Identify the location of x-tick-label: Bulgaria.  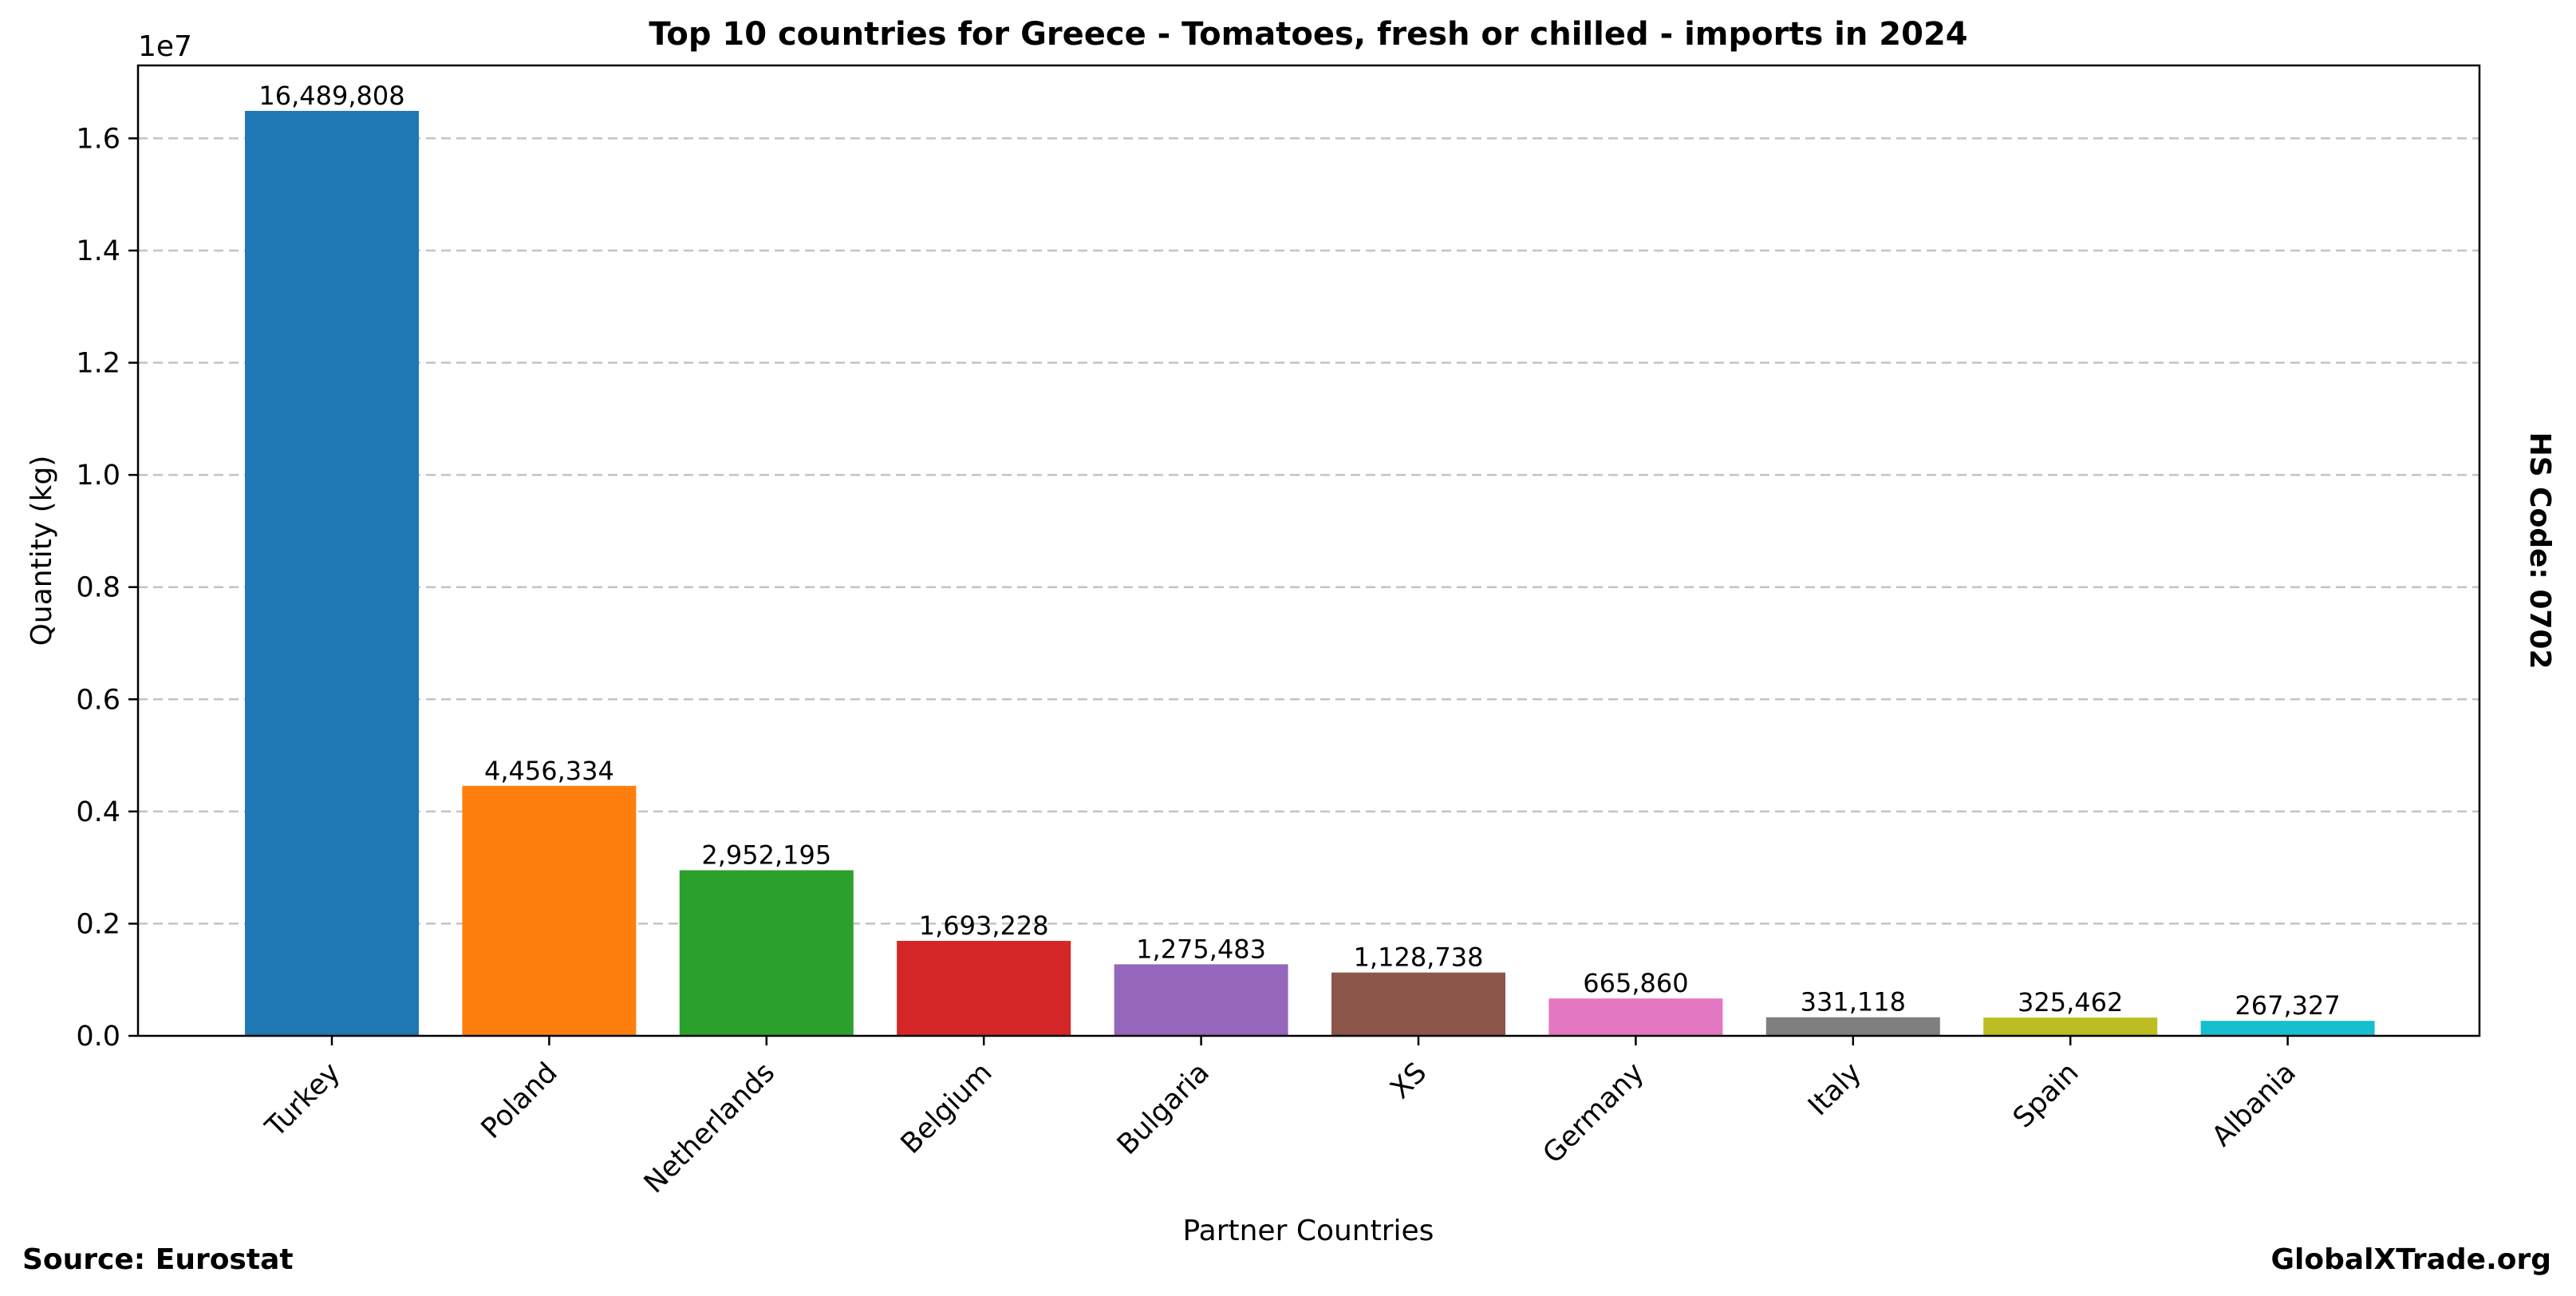
(1164, 1109).